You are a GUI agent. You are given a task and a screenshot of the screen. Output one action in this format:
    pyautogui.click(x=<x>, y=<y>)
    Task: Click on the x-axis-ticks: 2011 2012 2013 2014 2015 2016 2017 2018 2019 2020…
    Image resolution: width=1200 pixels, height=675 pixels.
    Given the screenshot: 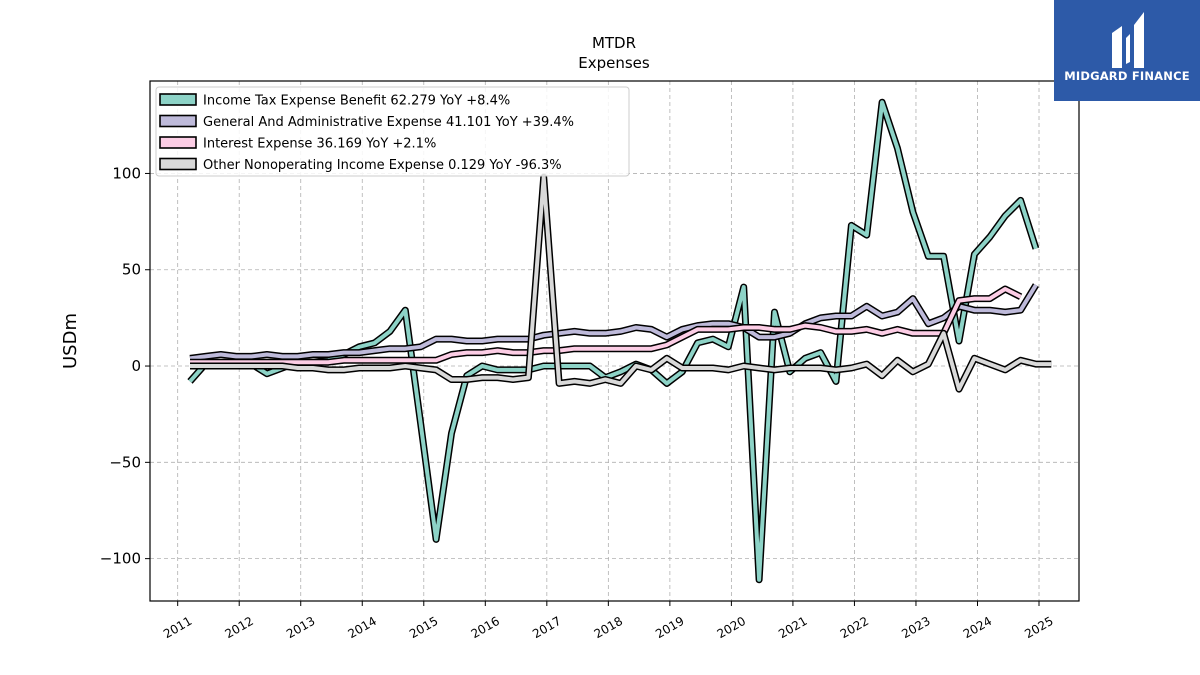 What is the action you would take?
    pyautogui.click(x=608, y=621)
    